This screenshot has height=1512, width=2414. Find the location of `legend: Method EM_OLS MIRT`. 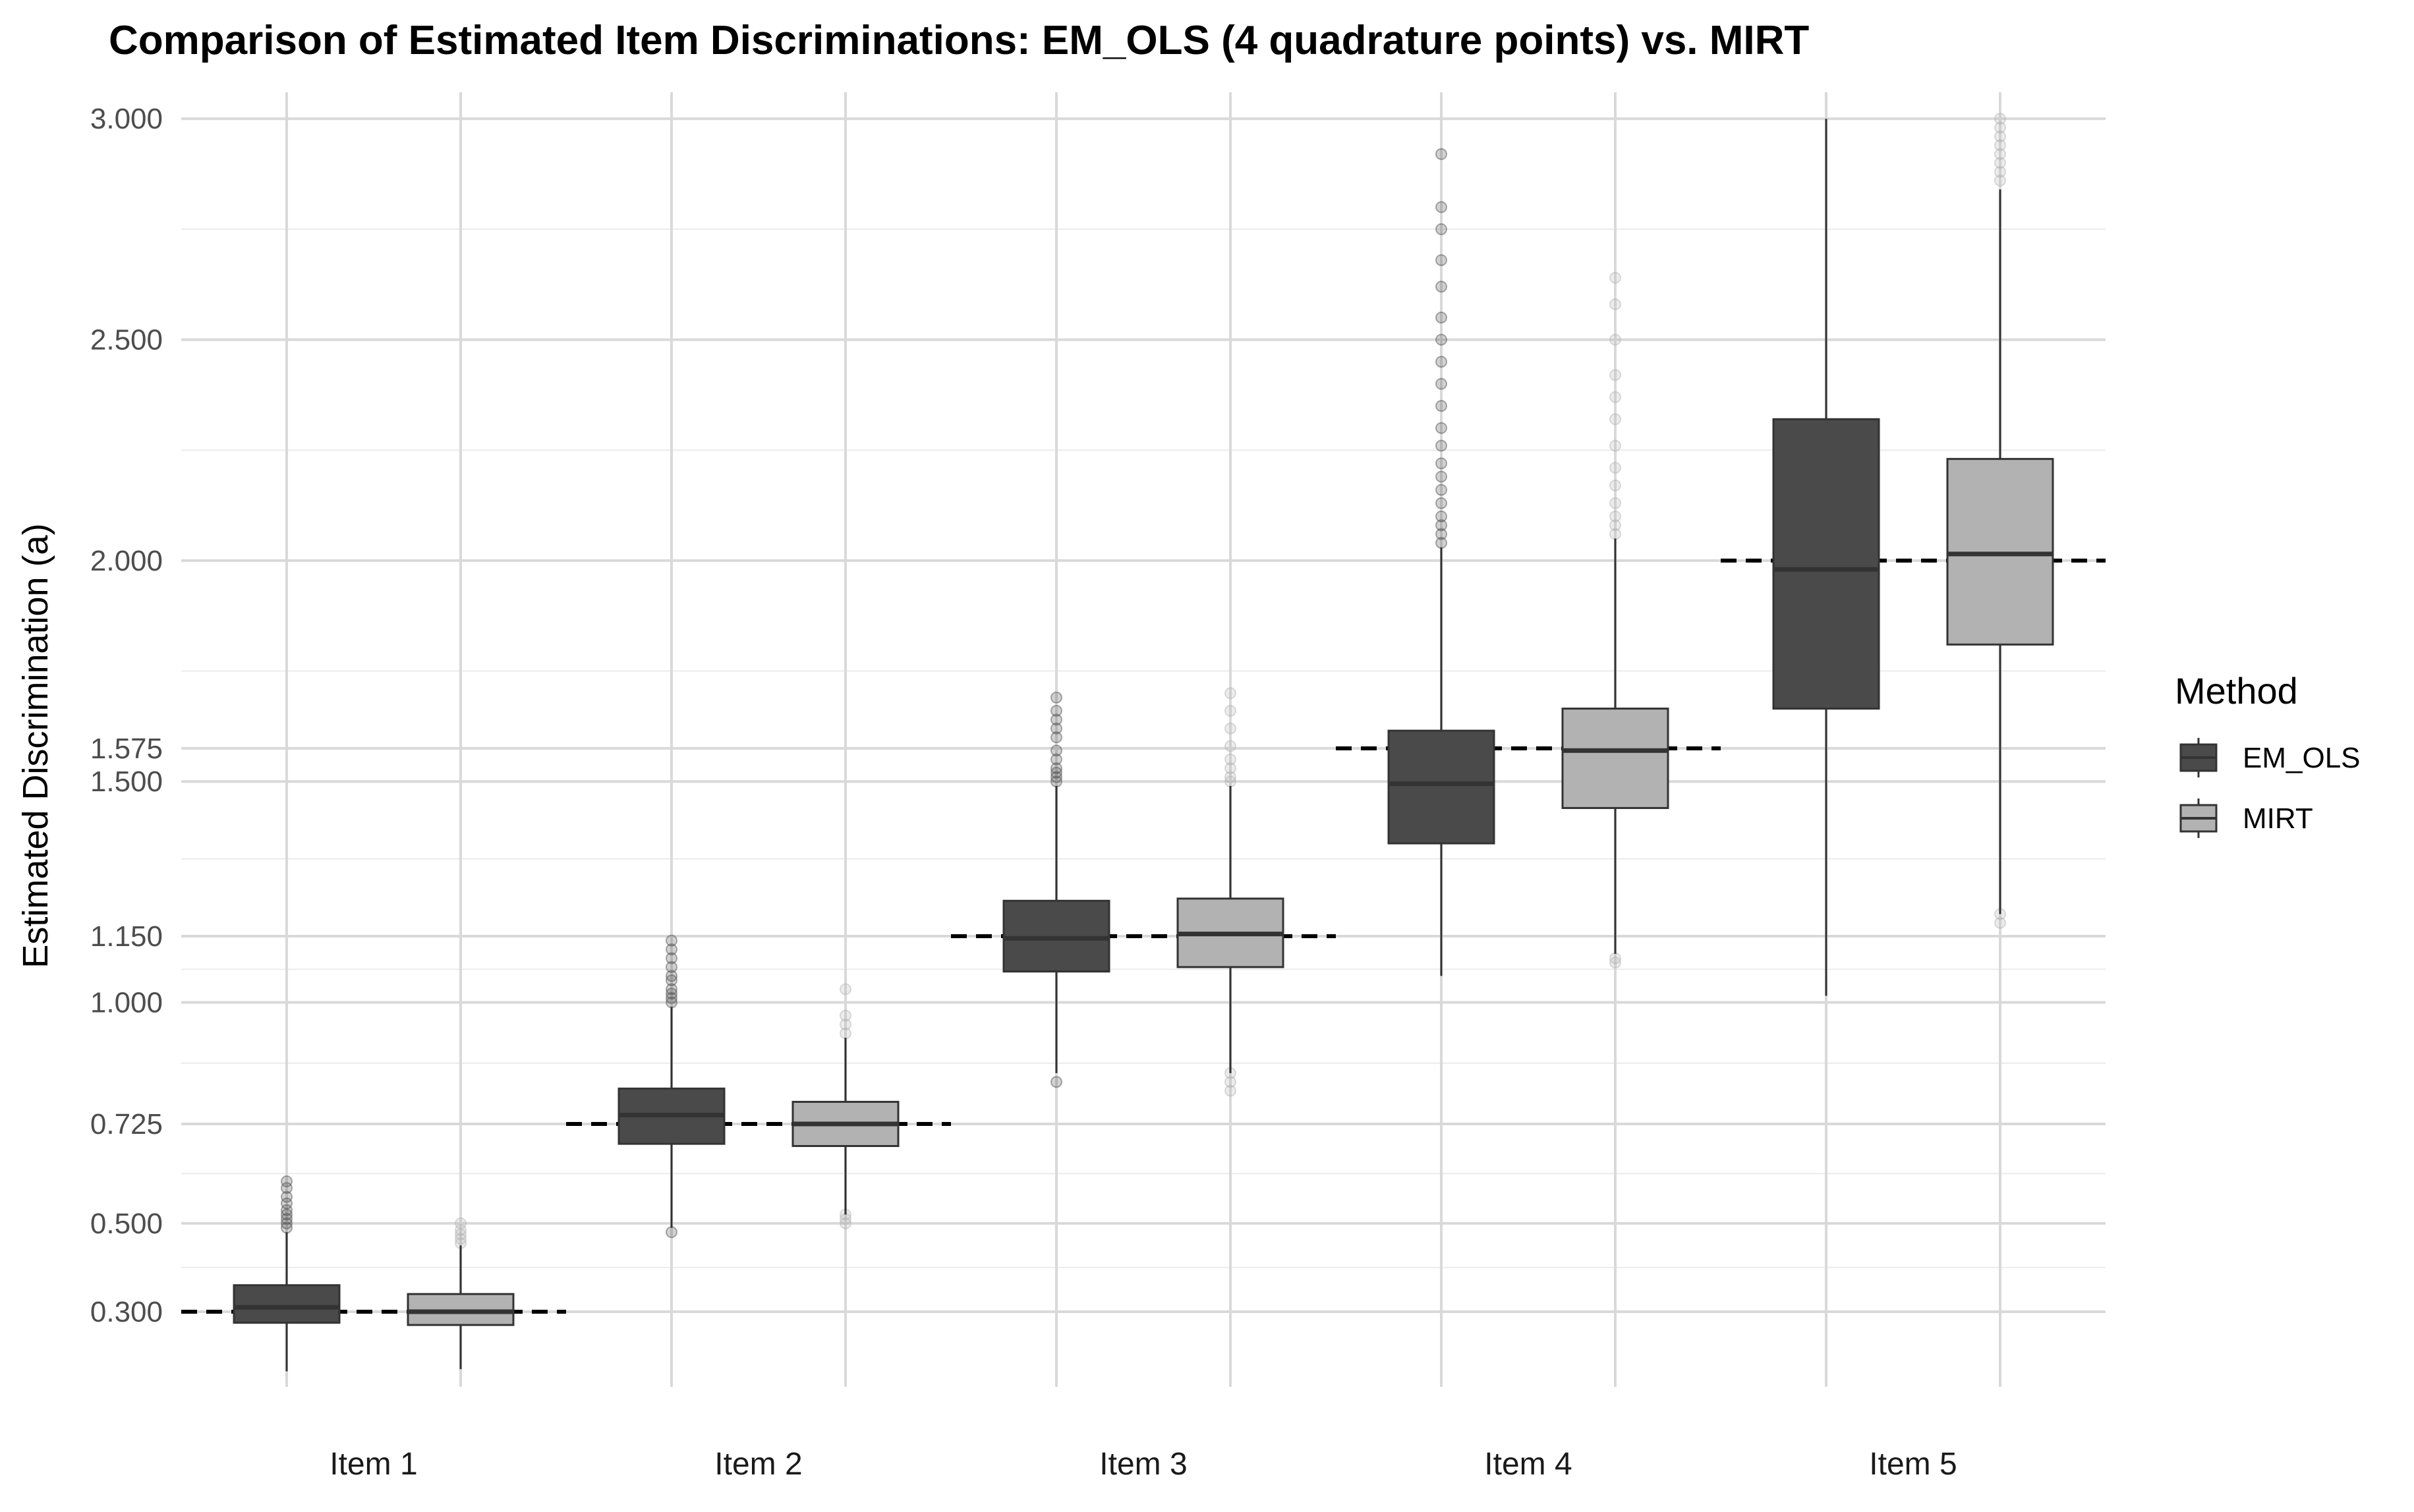

legend: Method EM_OLS MIRT is located at coordinates (2268, 754).